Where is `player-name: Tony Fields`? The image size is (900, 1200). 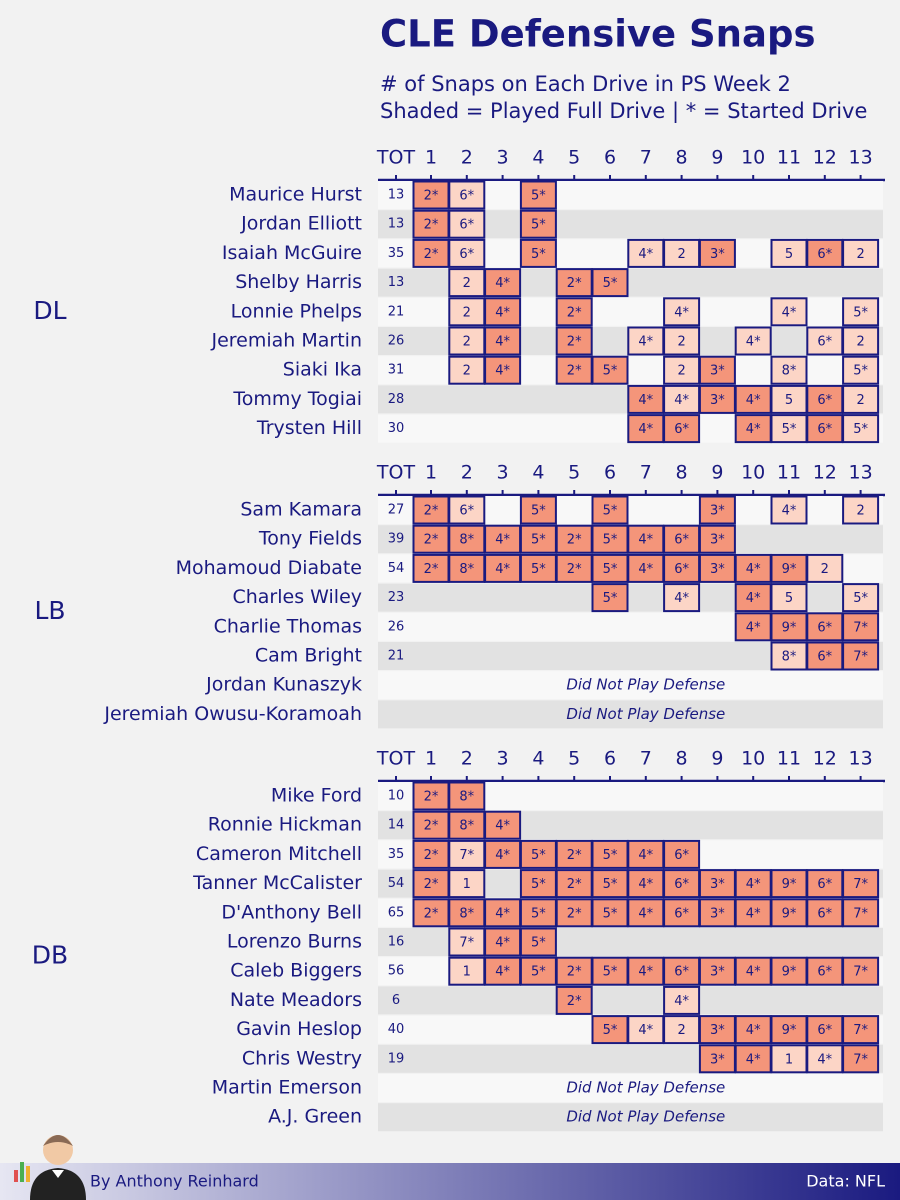 player-name: Tony Fields is located at coordinates (310, 539).